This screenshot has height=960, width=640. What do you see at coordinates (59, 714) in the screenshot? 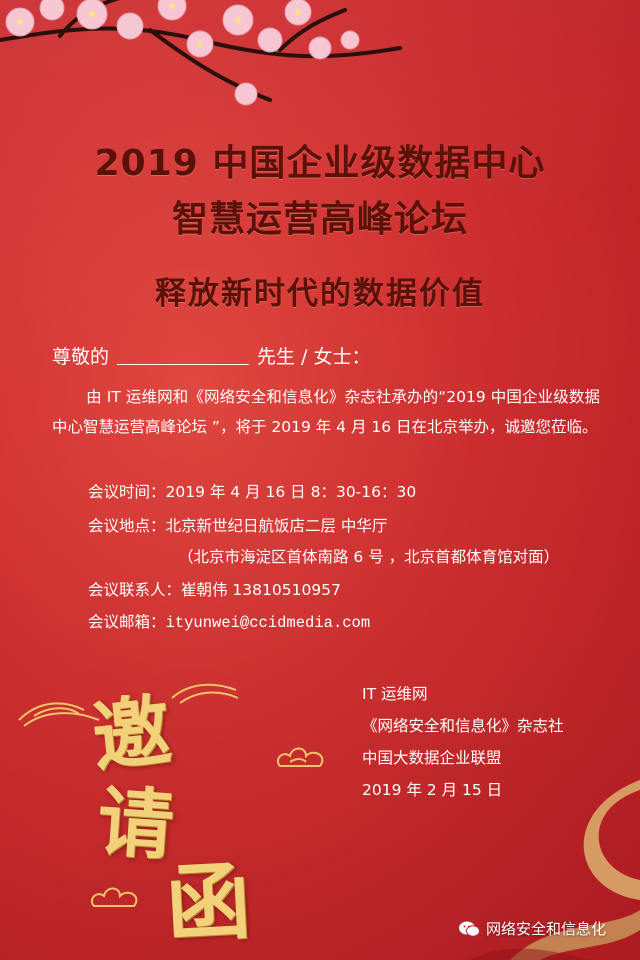
I see `gold-swirl-left-decoration` at bounding box center [59, 714].